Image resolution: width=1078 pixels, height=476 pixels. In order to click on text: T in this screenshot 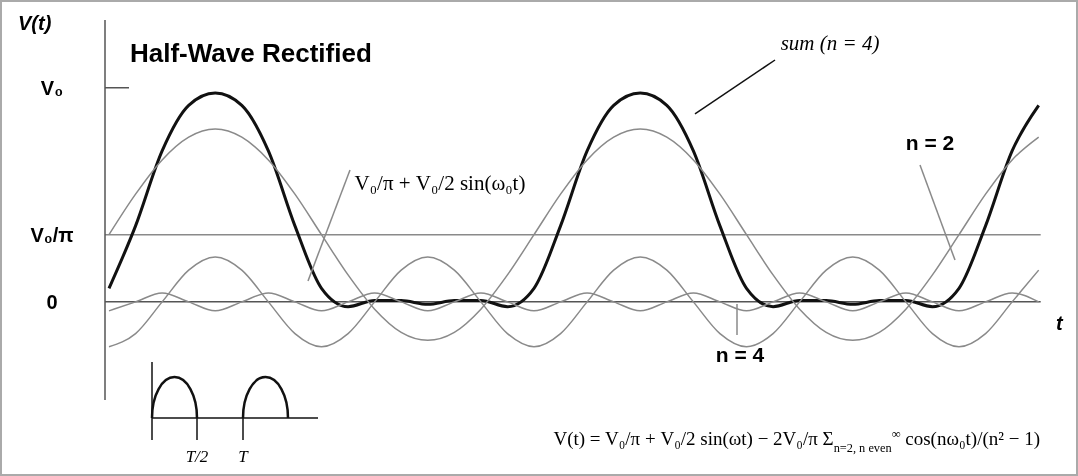, I will do `click(244, 456)`.